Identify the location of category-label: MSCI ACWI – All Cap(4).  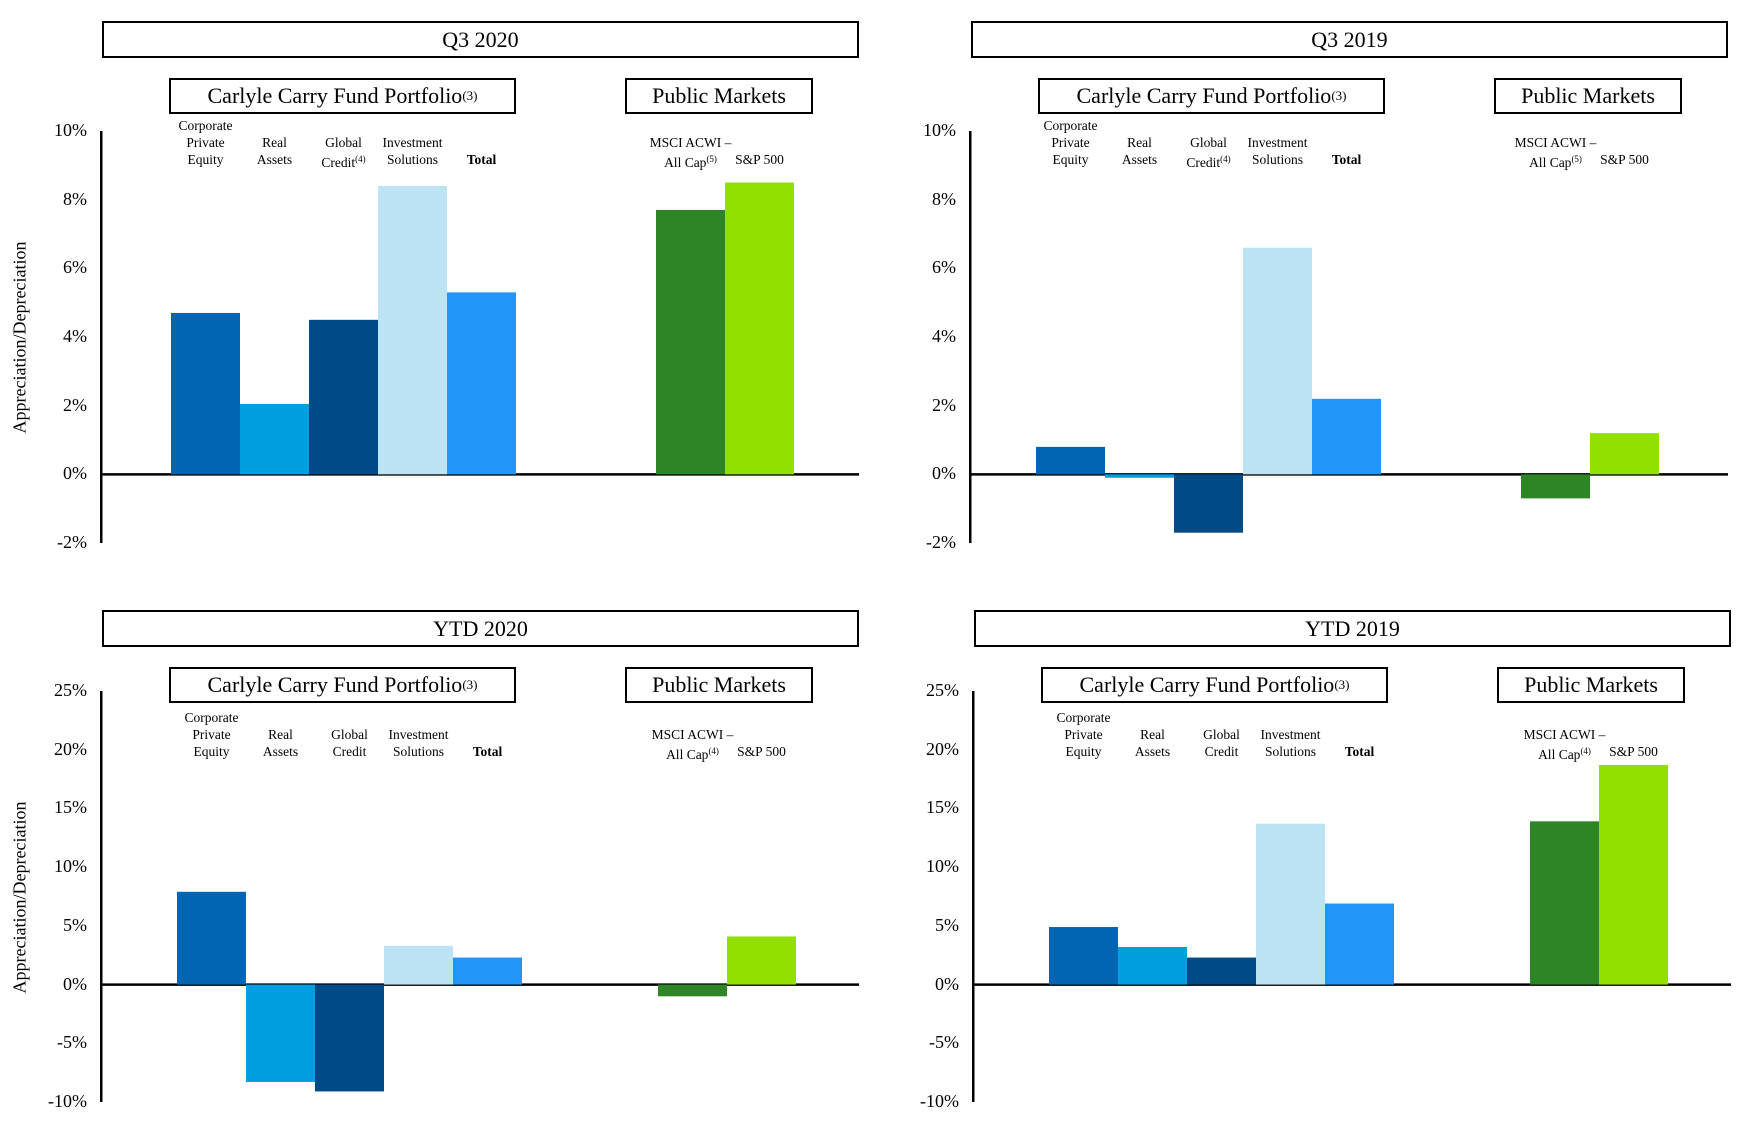
(1565, 744).